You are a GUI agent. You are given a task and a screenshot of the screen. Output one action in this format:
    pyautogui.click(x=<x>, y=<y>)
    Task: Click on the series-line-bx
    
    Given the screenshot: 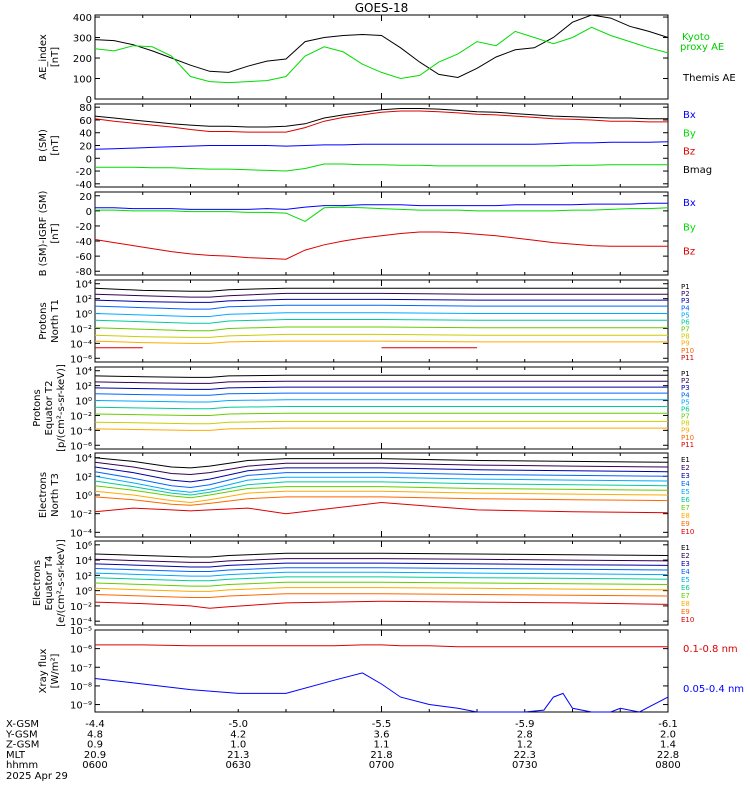 What is the action you would take?
    pyautogui.click(x=381, y=145)
    